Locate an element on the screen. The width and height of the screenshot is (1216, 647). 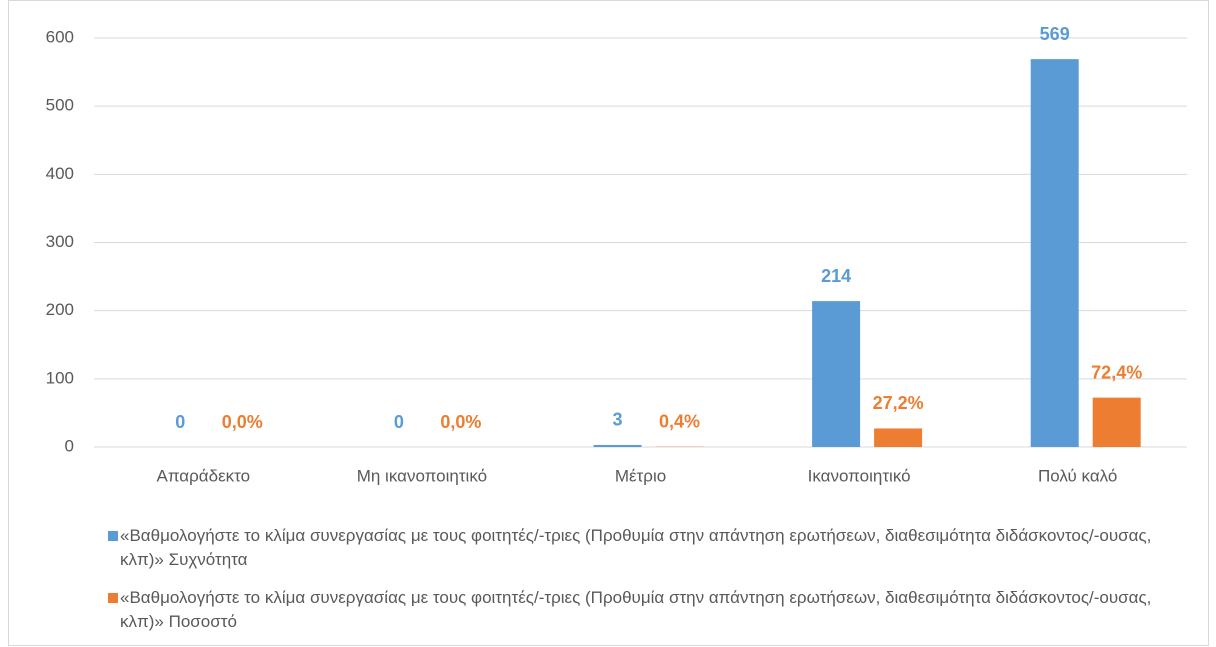
value-label: 569 is located at coordinates (1055, 34).